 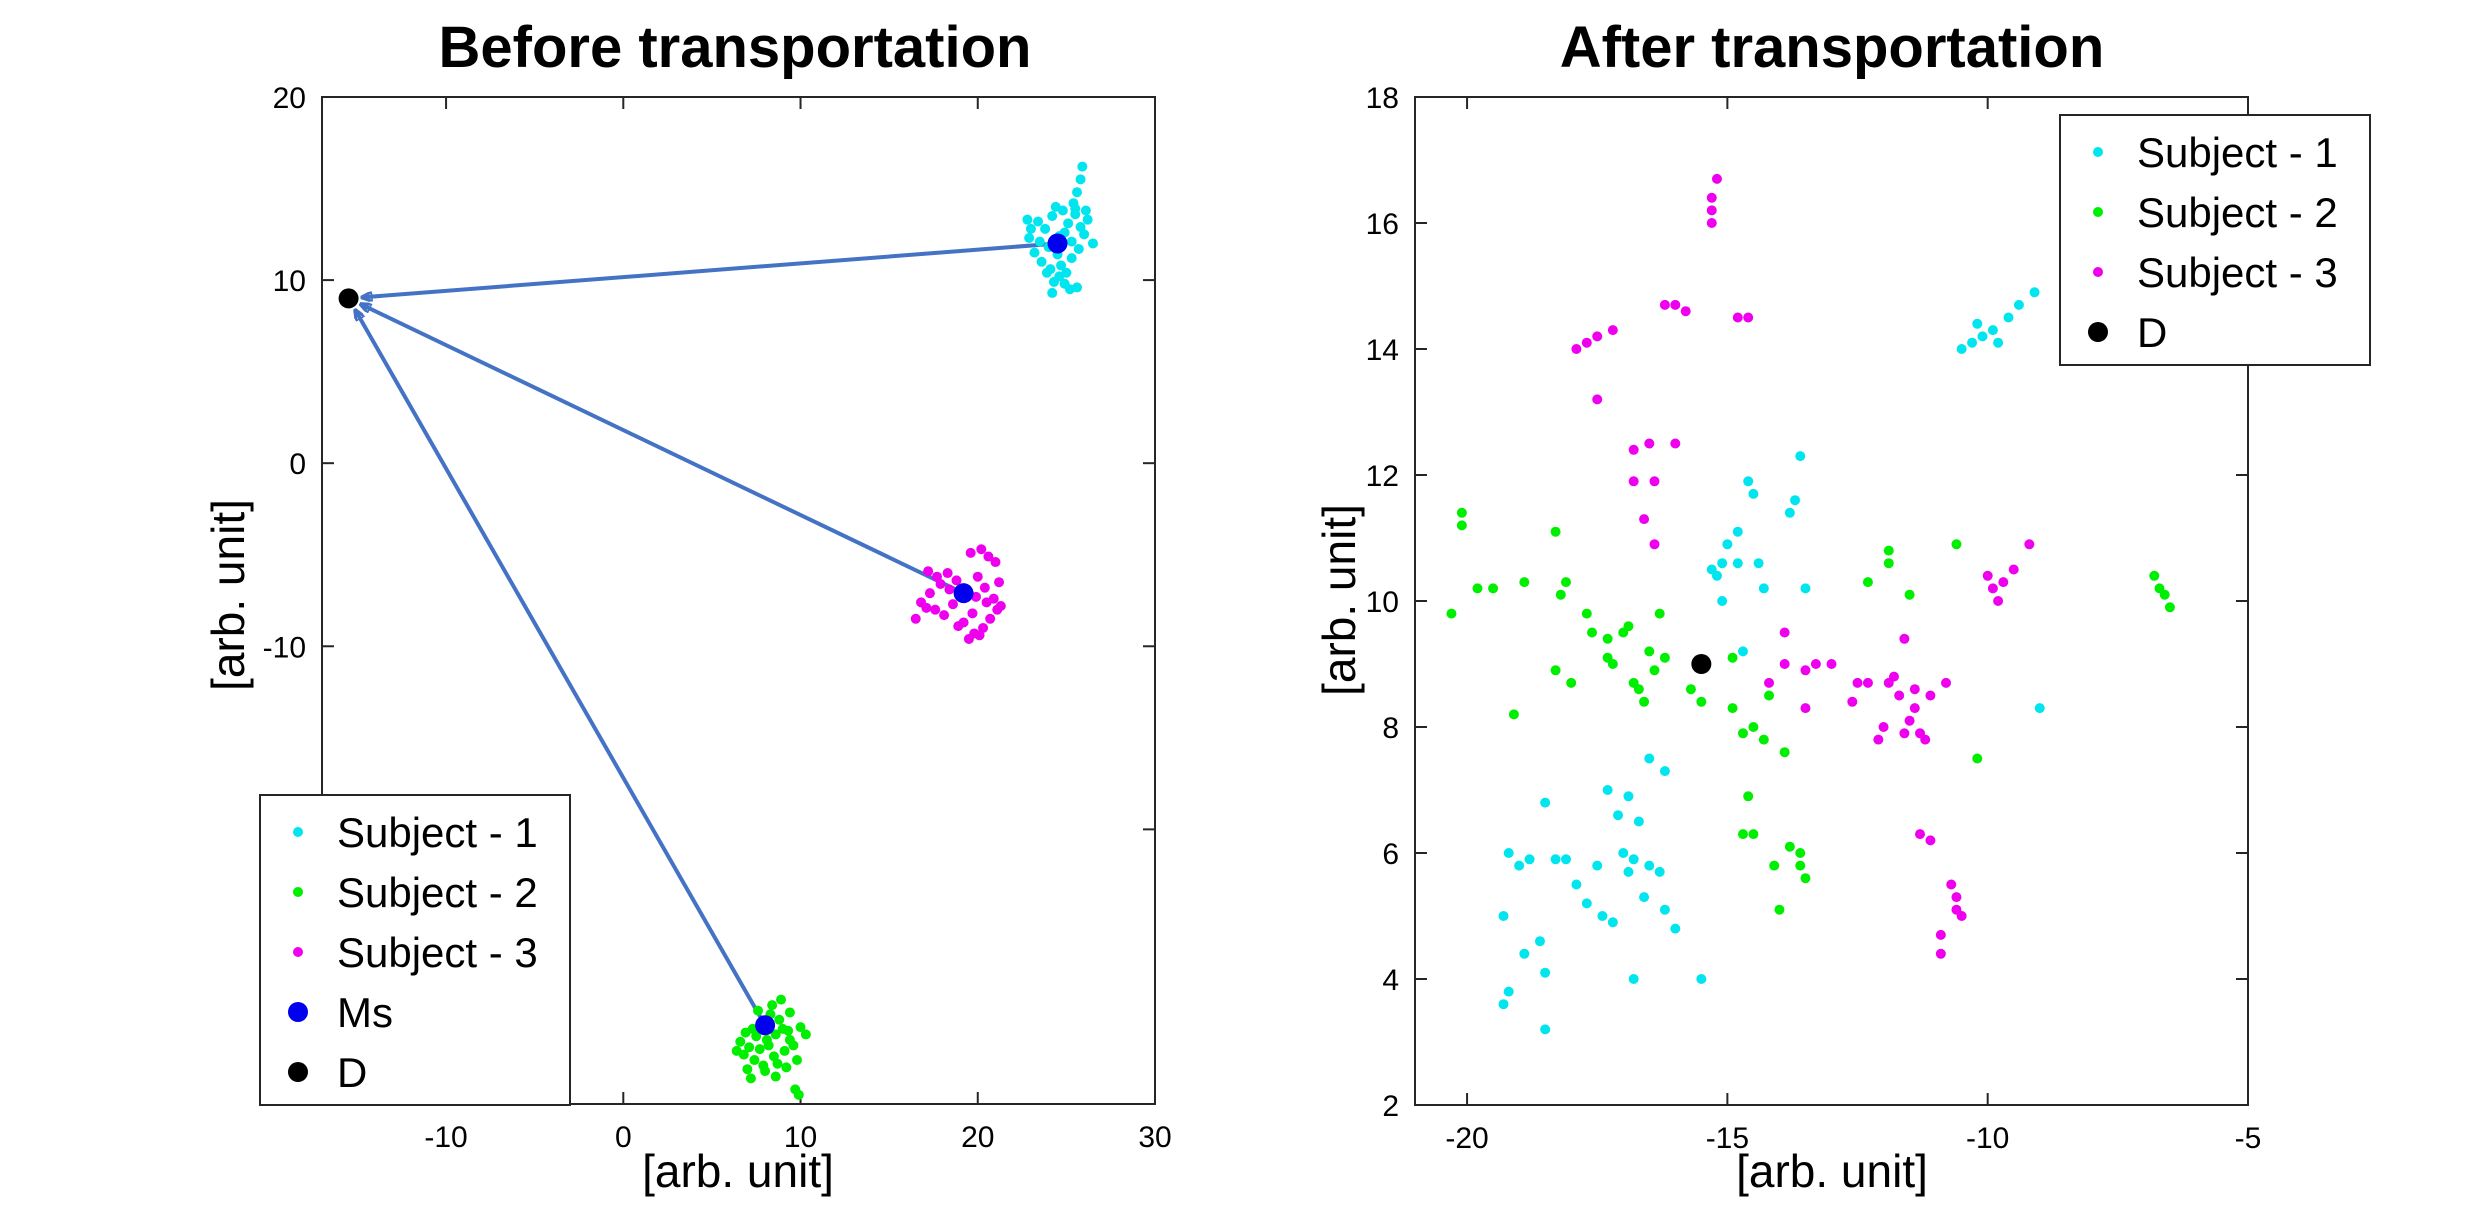 What do you see at coordinates (623, 1137) in the screenshot?
I see `x-tick-label: 0` at bounding box center [623, 1137].